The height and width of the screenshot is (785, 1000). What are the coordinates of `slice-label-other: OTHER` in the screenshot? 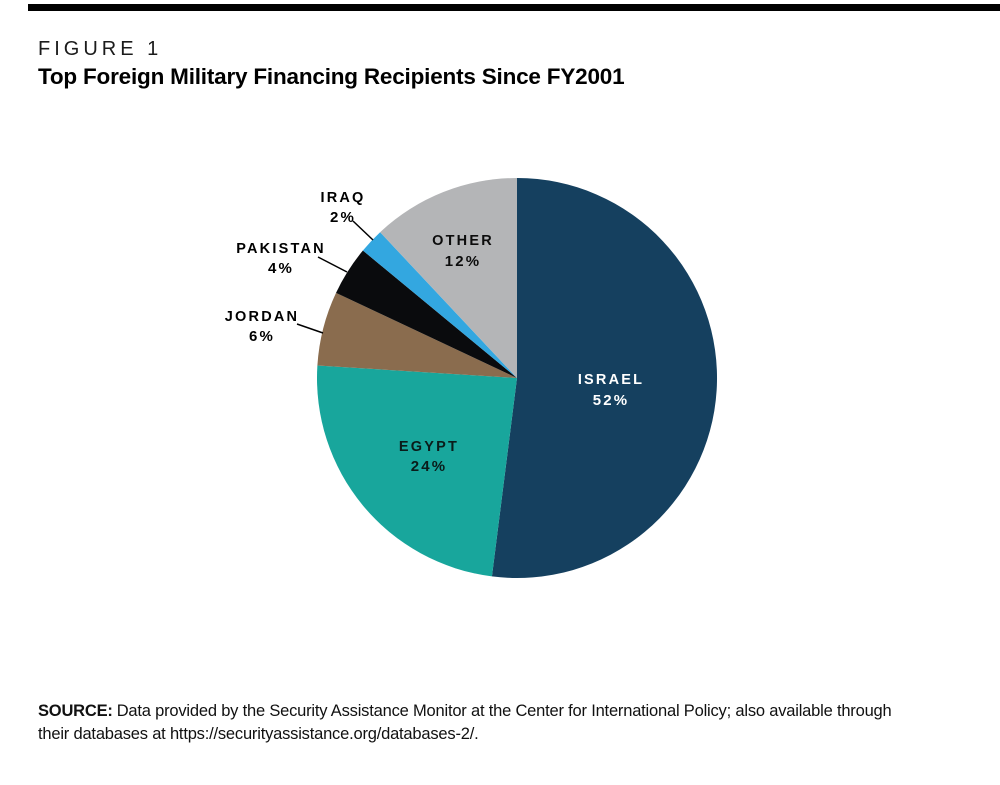 It's located at (463, 241).